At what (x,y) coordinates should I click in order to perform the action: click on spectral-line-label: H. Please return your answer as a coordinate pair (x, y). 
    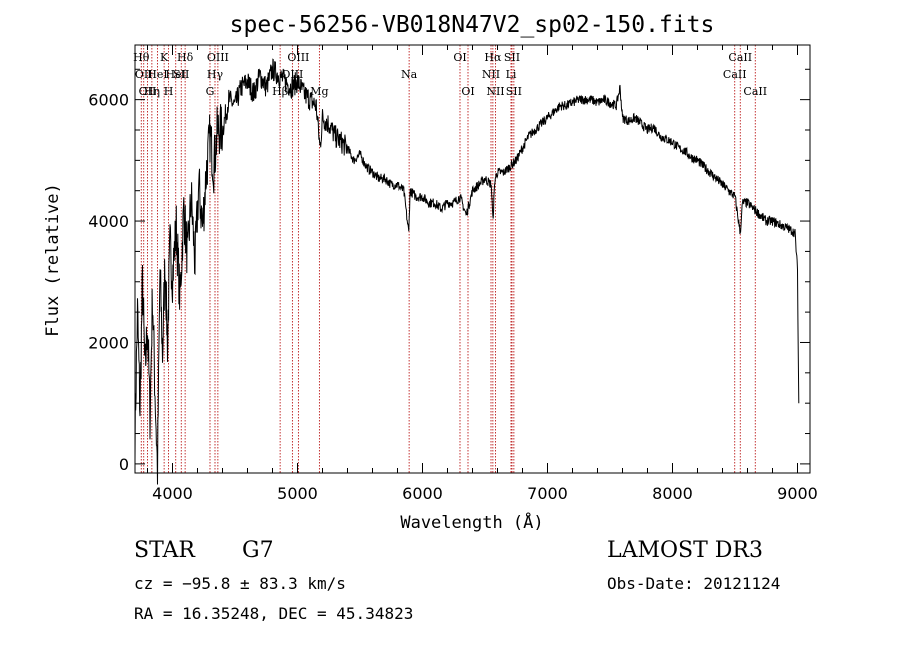
    Looking at the image, I should click on (169, 91).